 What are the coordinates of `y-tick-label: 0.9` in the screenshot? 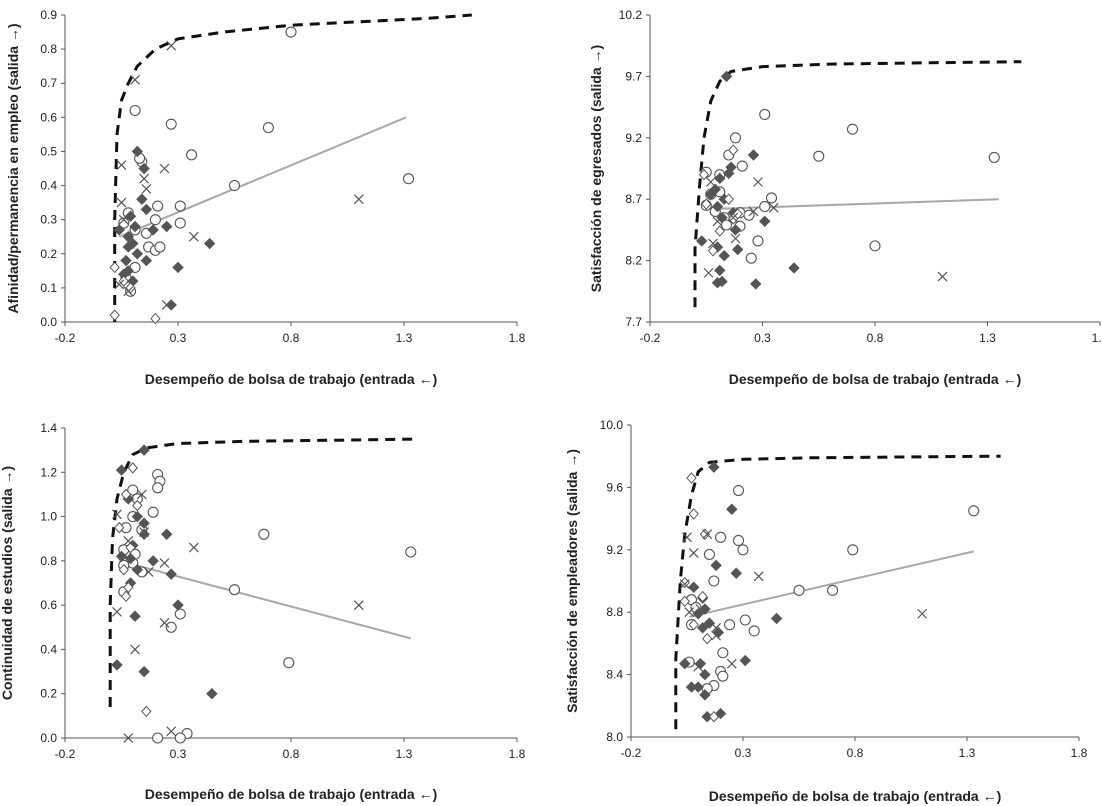 It's located at (48, 15).